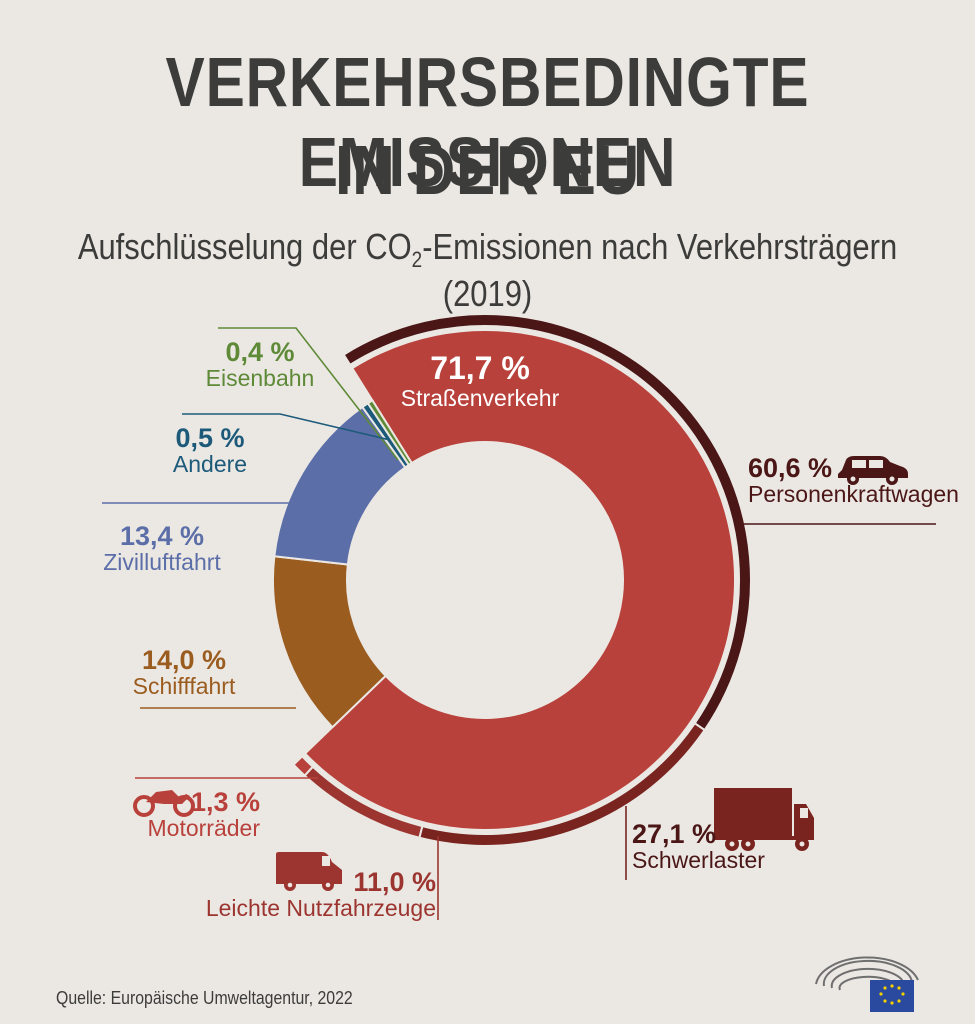 This screenshot has width=975, height=1024. What do you see at coordinates (210, 464) in the screenshot?
I see `other-name: Andere` at bounding box center [210, 464].